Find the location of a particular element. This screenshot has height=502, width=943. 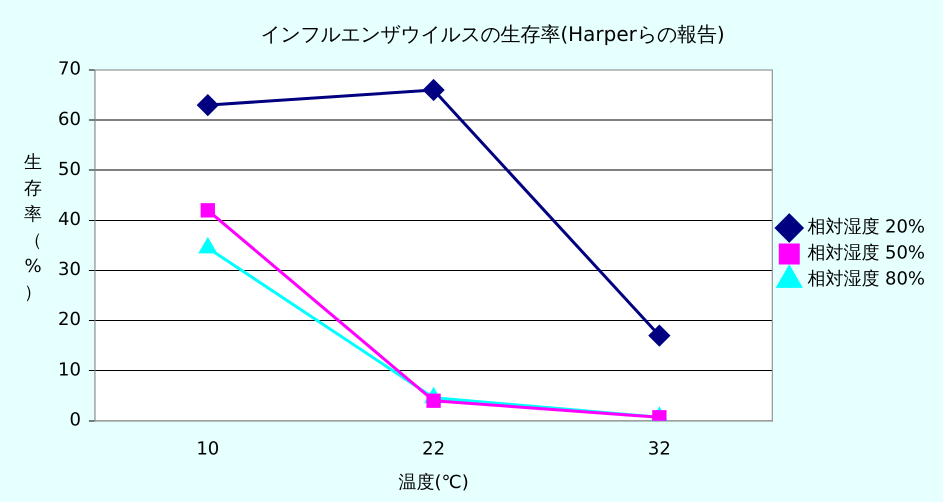

x-axis-title: 温度(℃) is located at coordinates (433, 482).